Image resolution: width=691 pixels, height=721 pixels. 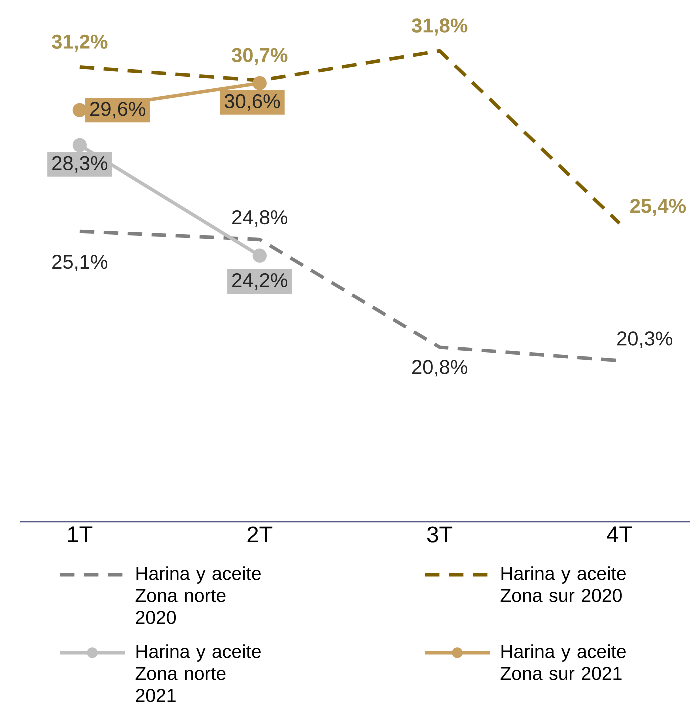 I want to click on x-tick-label: 2T, so click(x=260, y=534).